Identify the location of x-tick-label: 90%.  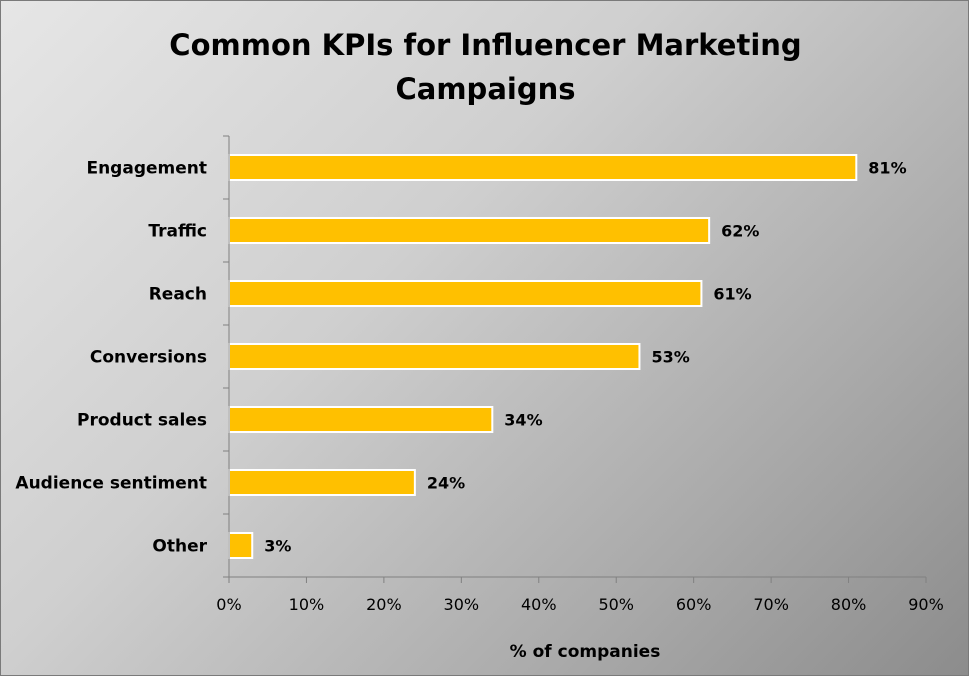
(926, 604).